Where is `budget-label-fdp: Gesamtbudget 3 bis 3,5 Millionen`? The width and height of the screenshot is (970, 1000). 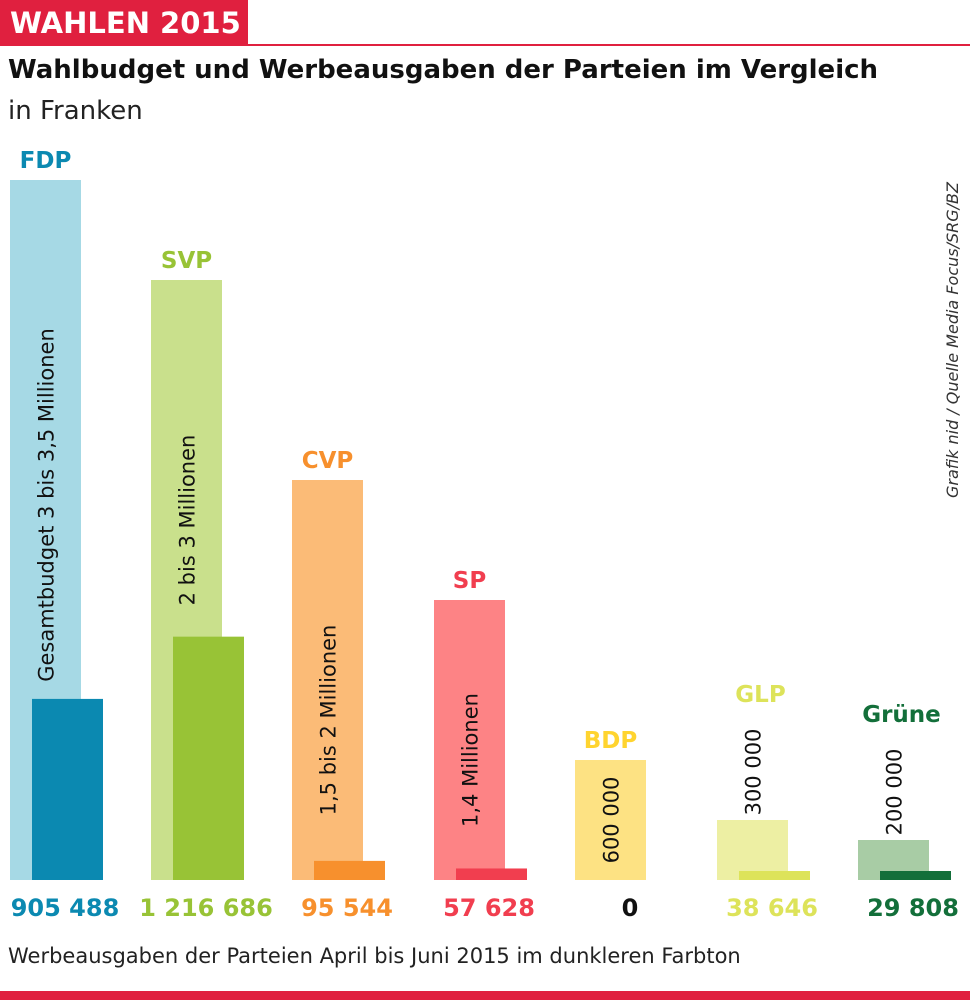 budget-label-fdp: Gesamtbudget 3 bis 3,5 Millionen is located at coordinates (47, 505).